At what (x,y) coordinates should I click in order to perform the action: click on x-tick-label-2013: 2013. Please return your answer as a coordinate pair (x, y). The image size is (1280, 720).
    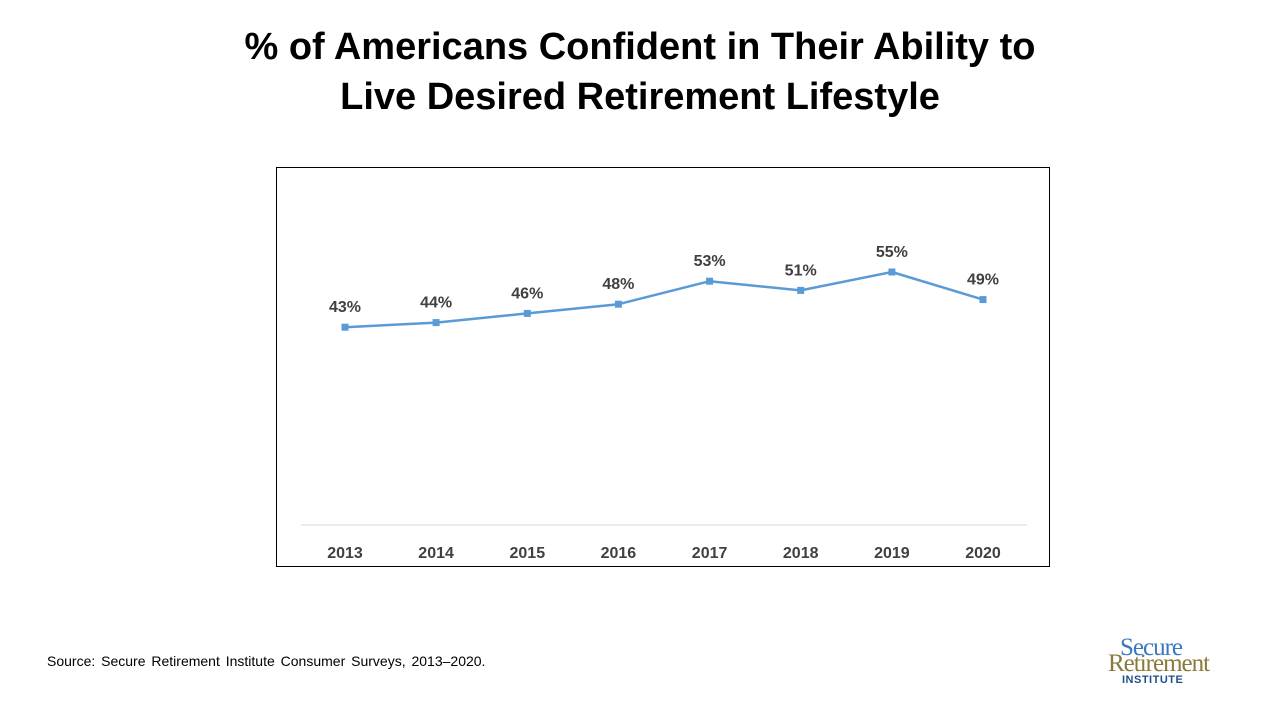
    Looking at the image, I should click on (345, 553).